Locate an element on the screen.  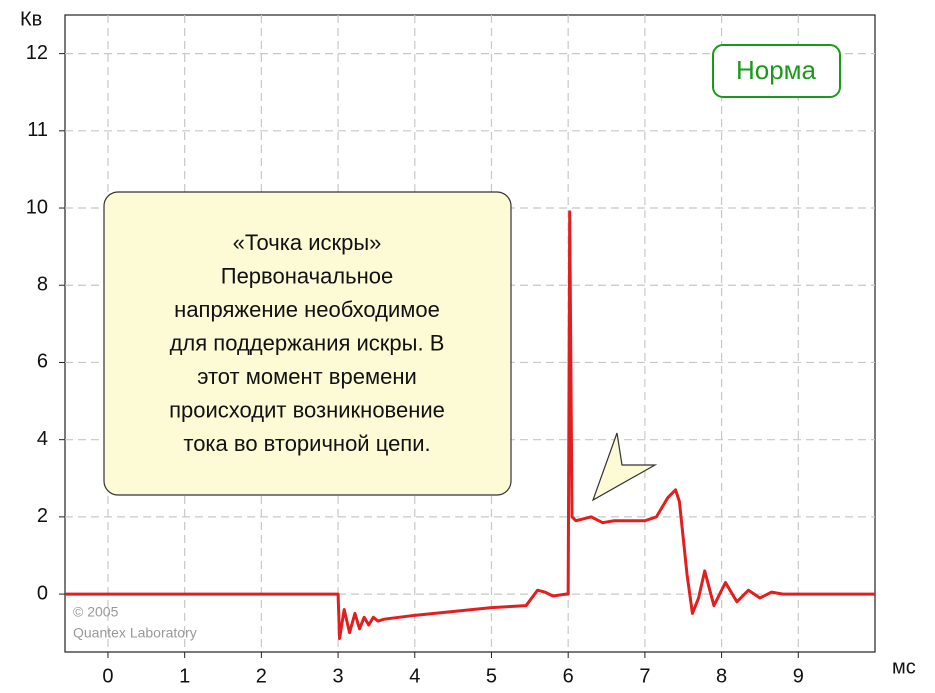
y-tick-label: 12 is located at coordinates (37, 53).